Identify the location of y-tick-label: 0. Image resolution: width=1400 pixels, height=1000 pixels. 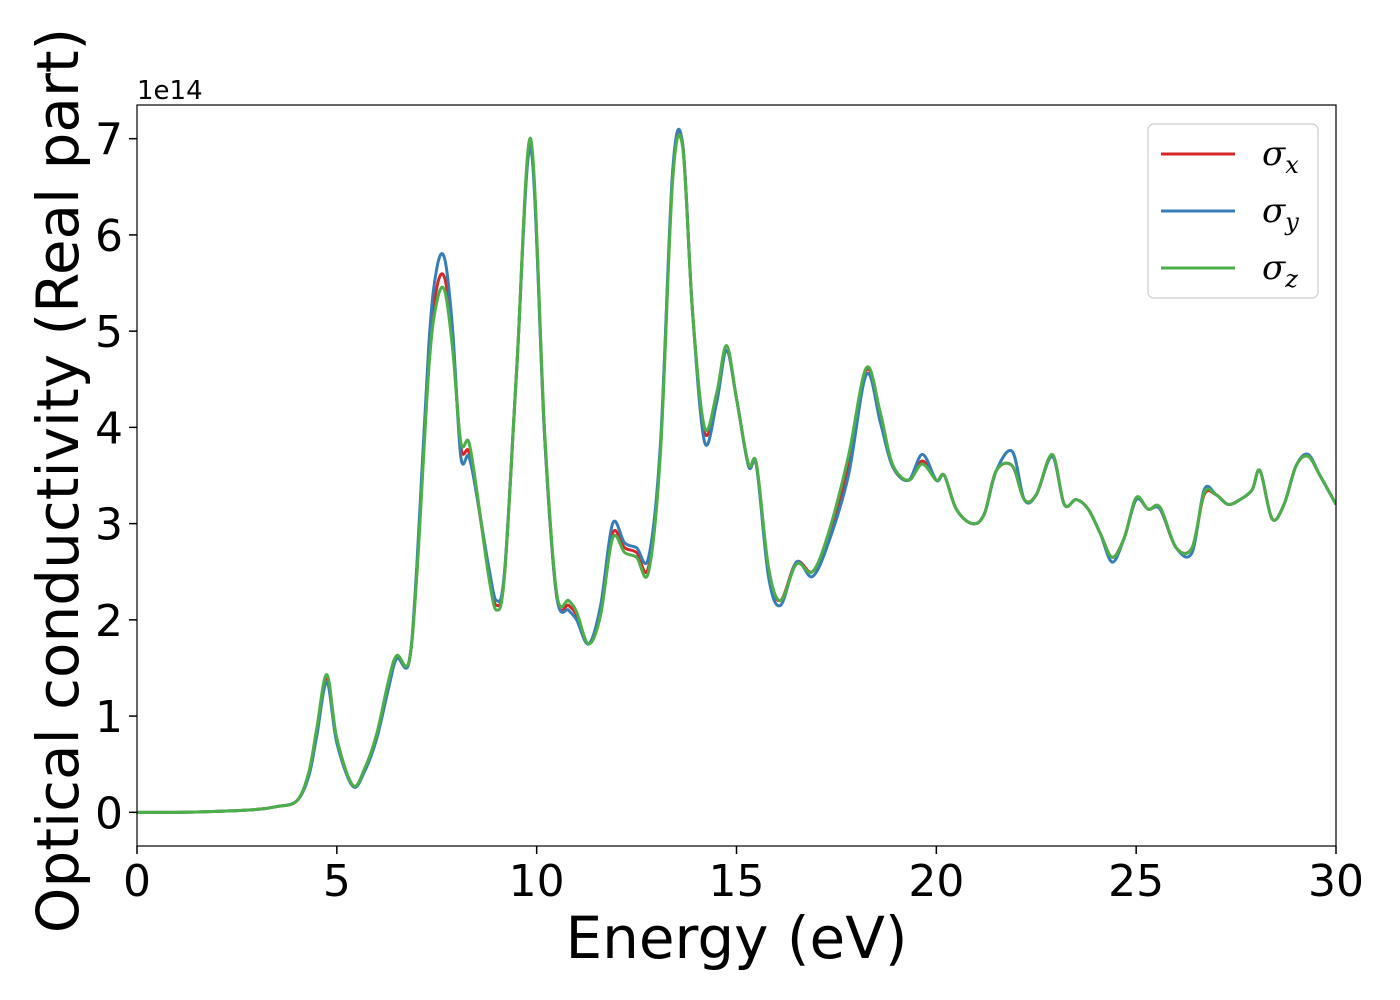
(109, 813).